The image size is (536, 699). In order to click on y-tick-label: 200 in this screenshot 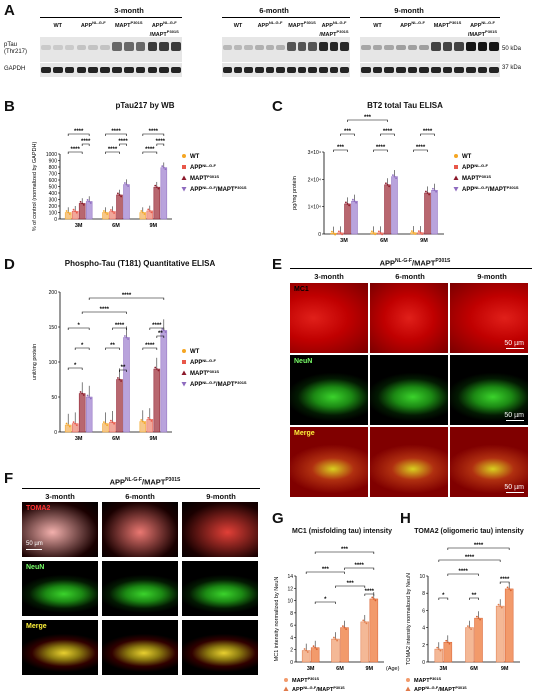, I will do `click(53, 293)`.